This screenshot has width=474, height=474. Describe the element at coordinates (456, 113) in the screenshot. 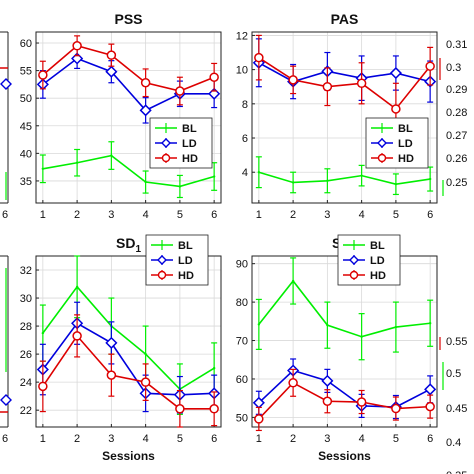

I see `y-tick-label: 0.28` at that location.